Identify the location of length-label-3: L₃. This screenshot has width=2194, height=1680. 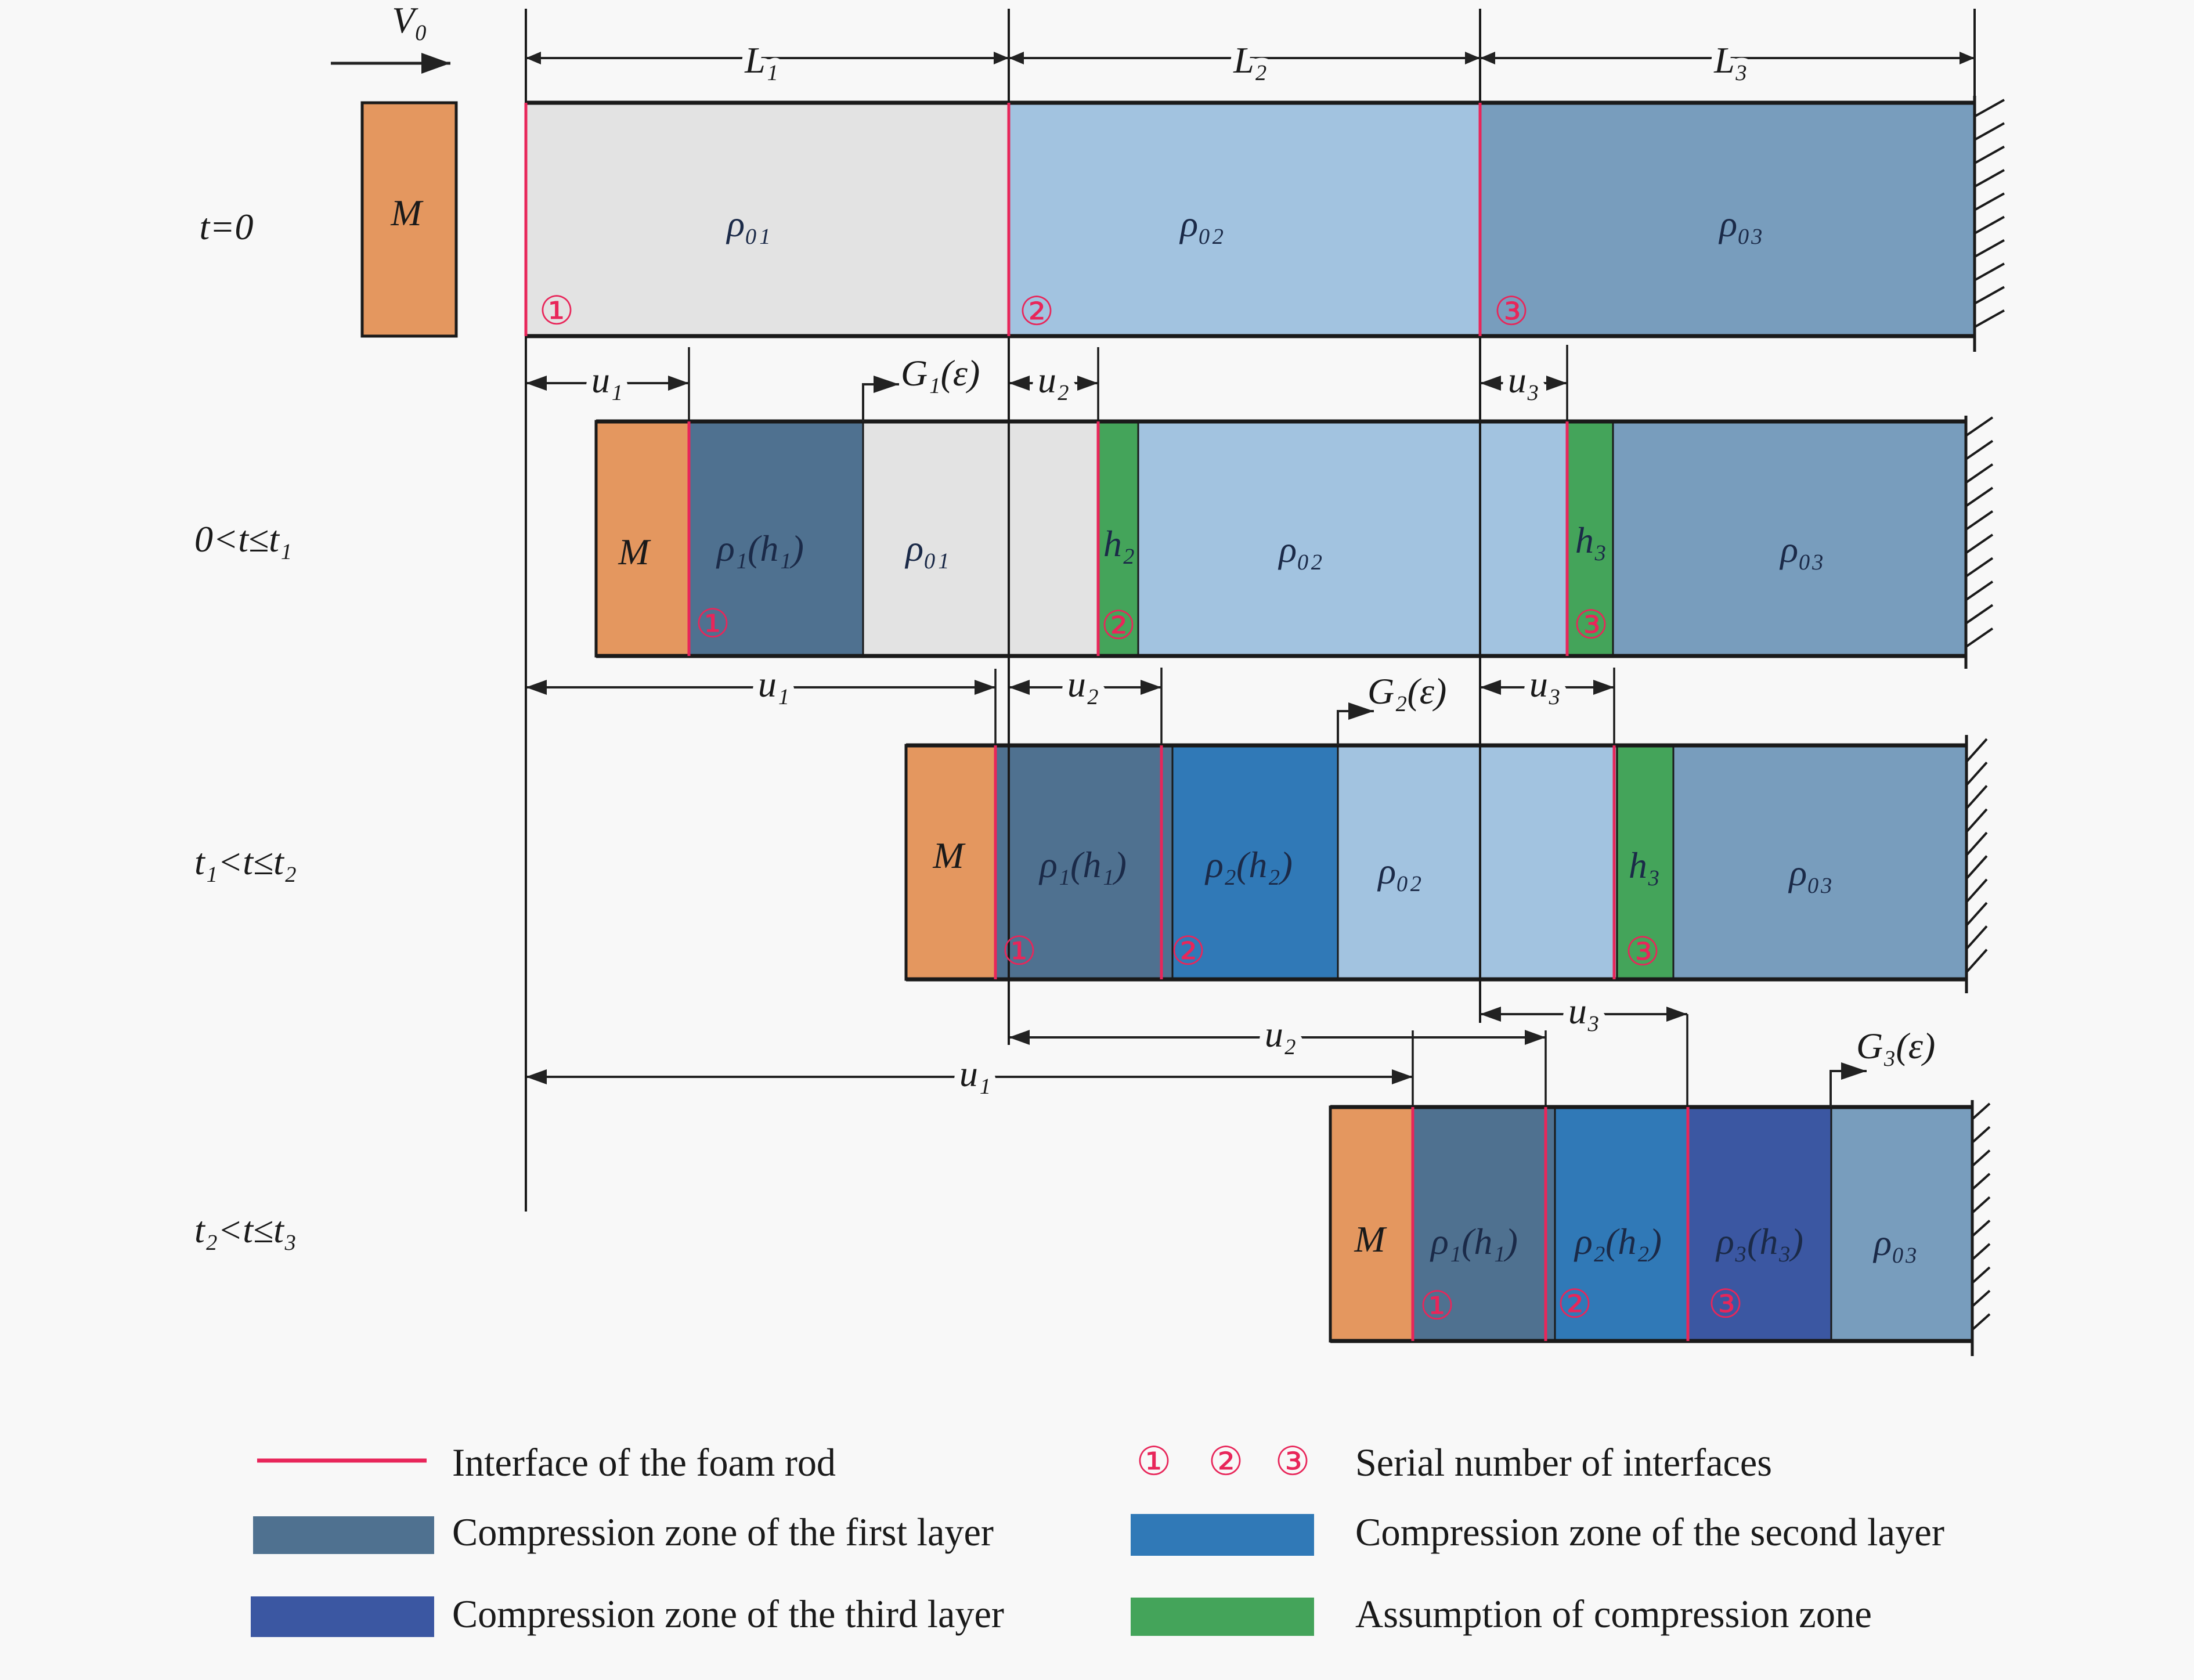
(1730, 60).